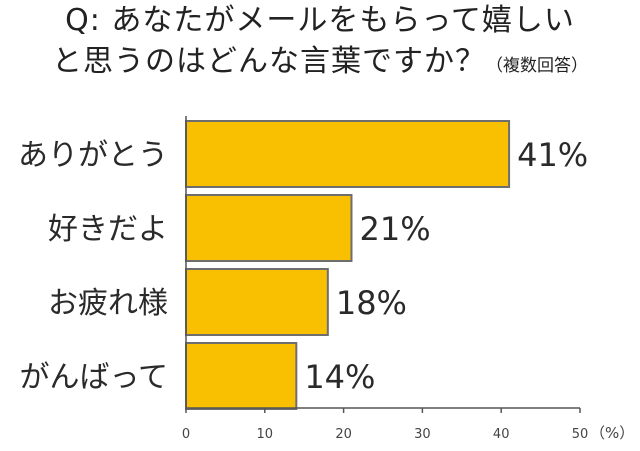 This screenshot has height=451, width=640. What do you see at coordinates (320, 20) in the screenshot?
I see `chart-title-line-1: Q: あなたがメールをもらって嬉しい` at bounding box center [320, 20].